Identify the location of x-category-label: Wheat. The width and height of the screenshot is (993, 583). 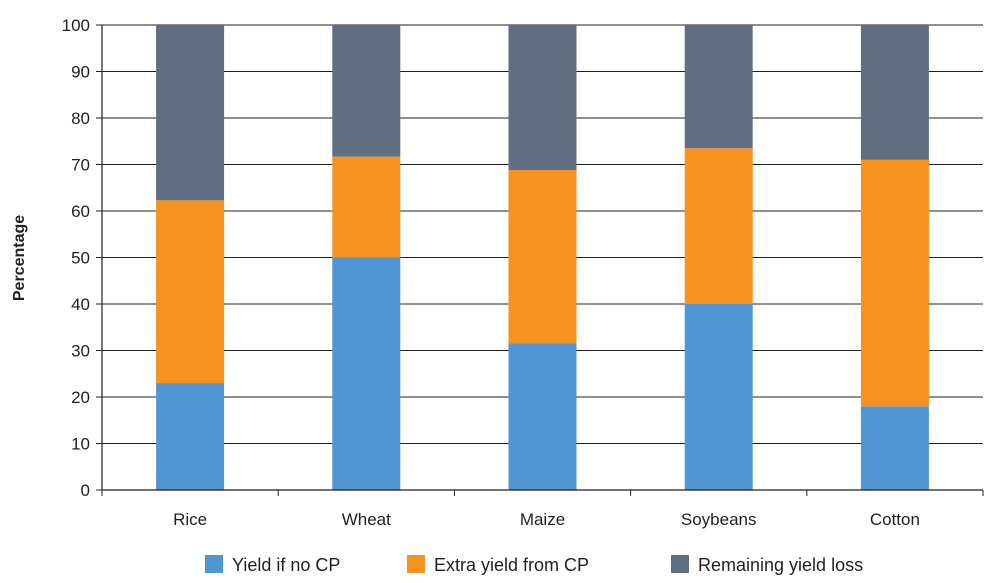
(366, 519).